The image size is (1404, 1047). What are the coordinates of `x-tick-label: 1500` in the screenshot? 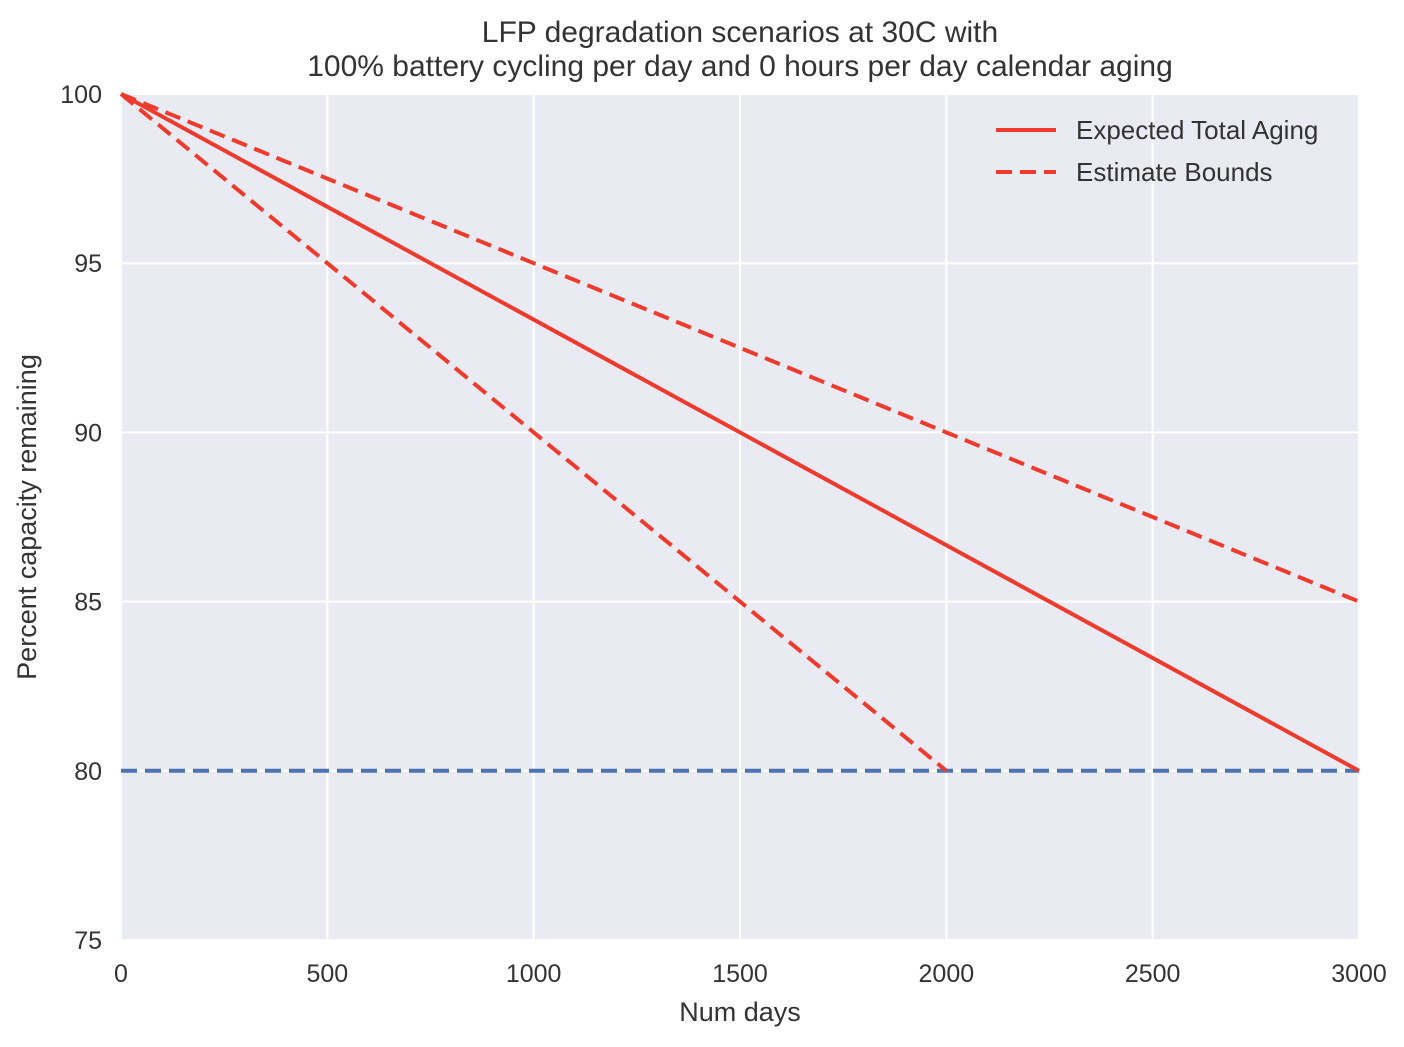 It's located at (740, 974).